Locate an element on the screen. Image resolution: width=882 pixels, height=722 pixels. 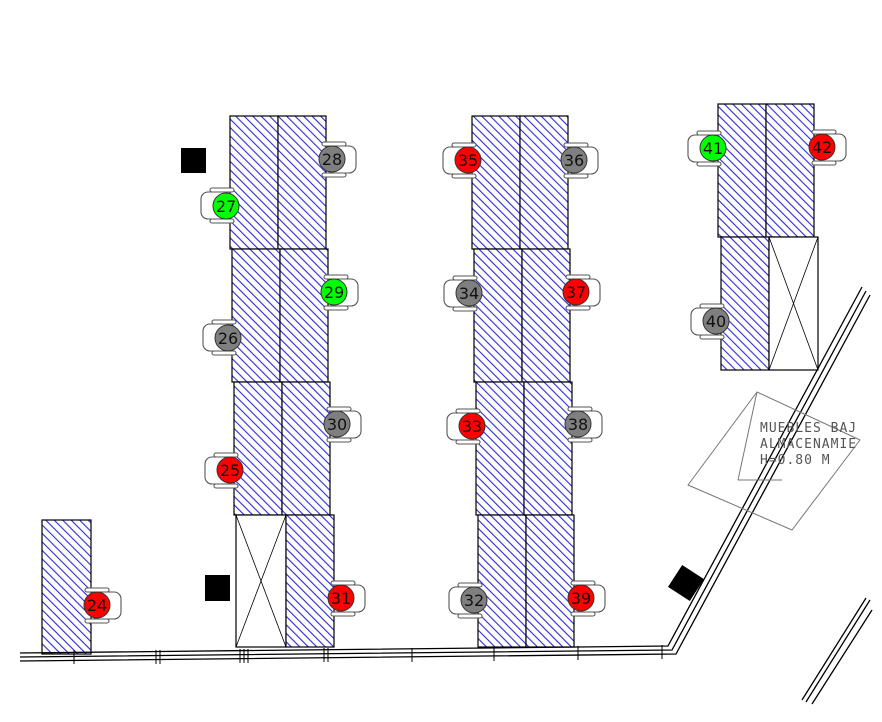
seat-40: 40 is located at coordinates (710, 321).